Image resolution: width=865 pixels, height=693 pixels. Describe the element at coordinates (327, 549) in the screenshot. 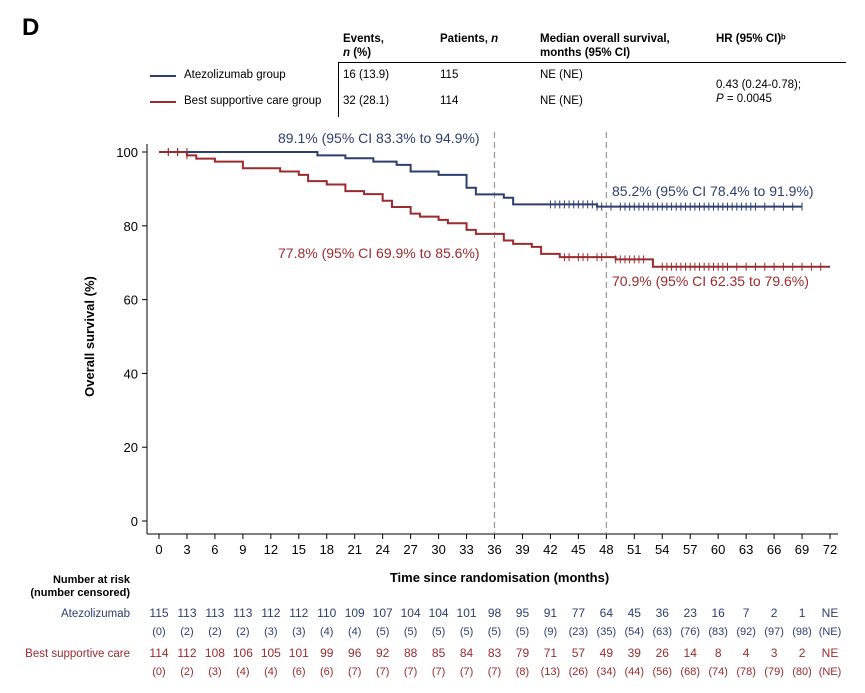

I see `x-tick-label: 18` at that location.